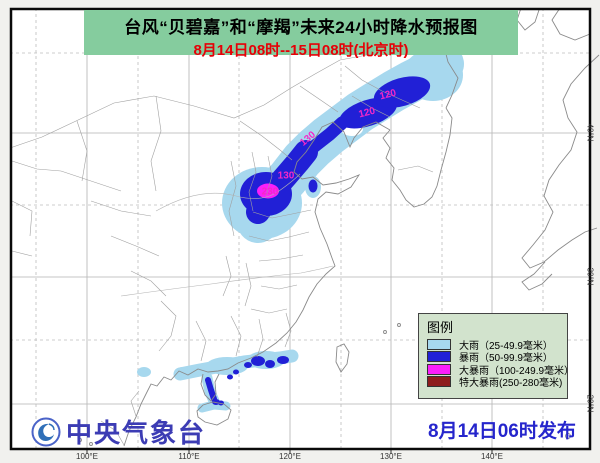 The width and height of the screenshot is (600, 463). Describe the element at coordinates (439, 382) in the screenshot. I see `extreme-rainstorm-swatch` at that location.